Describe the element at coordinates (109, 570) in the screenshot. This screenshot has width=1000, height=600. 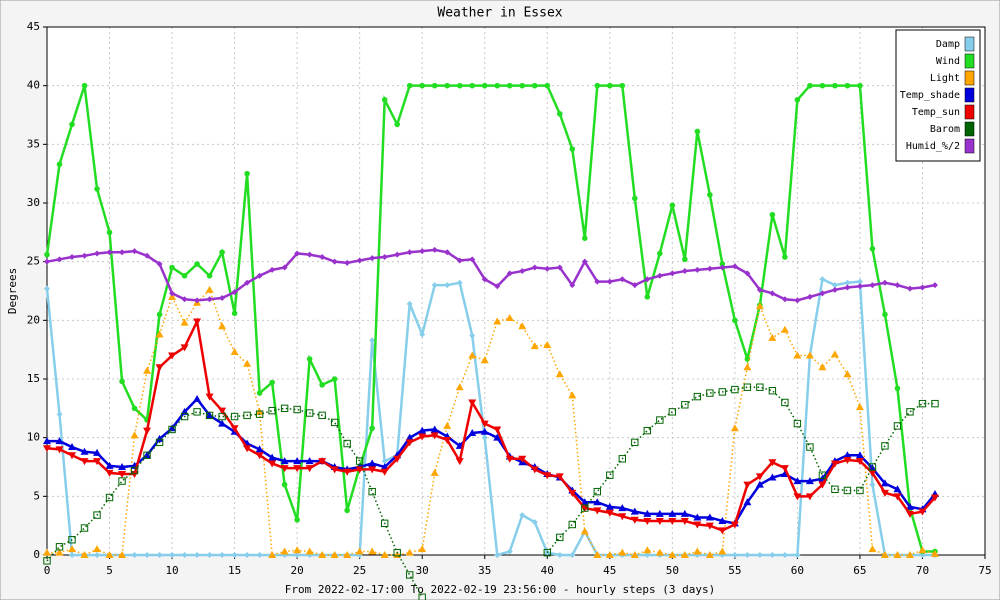
I see `x-tick-label: 5` at that location.